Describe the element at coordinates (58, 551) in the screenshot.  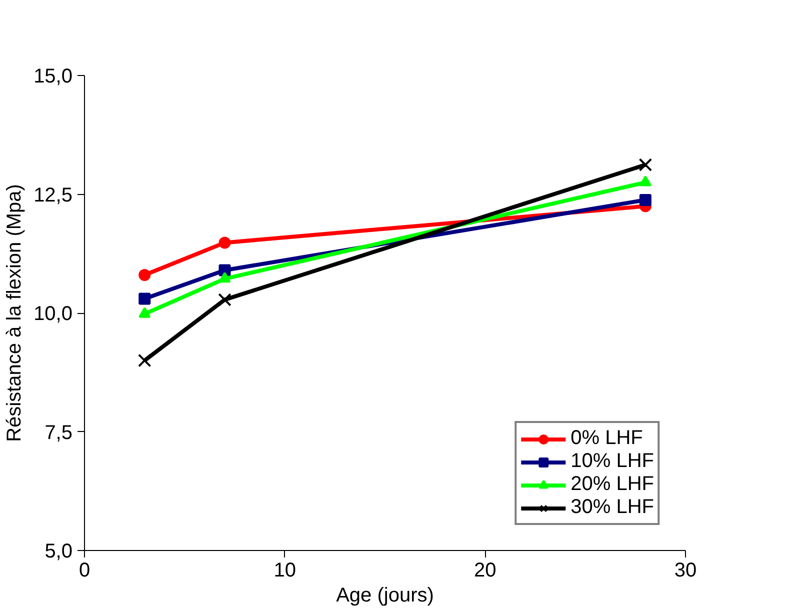
I see `y-tick-label: 5,0` at that location.